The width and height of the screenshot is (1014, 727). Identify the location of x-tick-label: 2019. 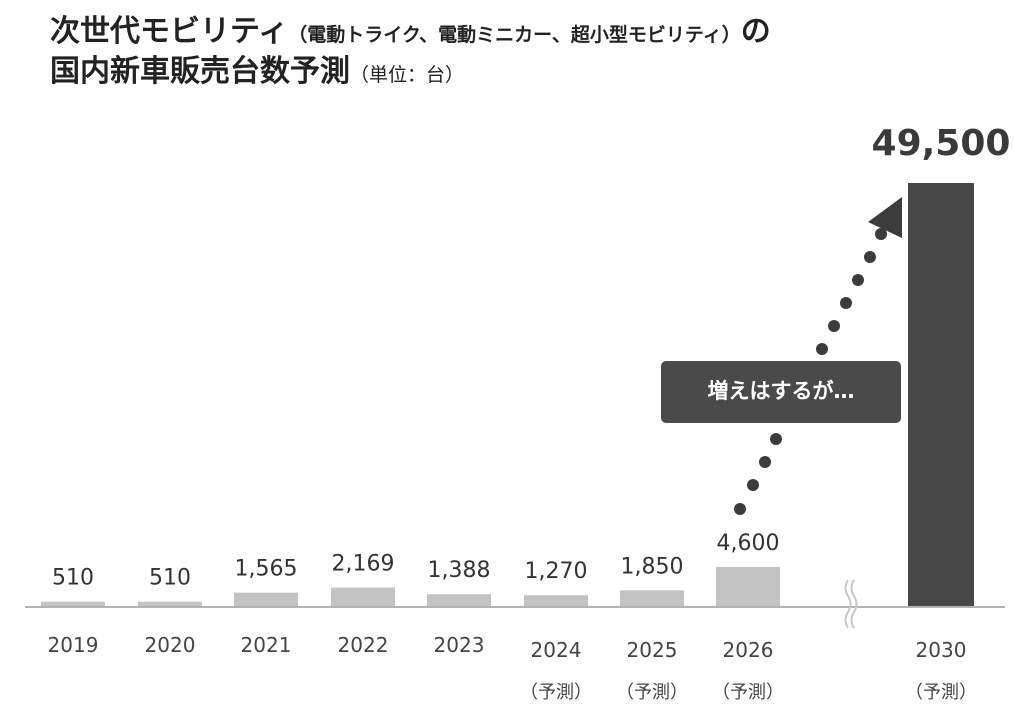
(73, 645).